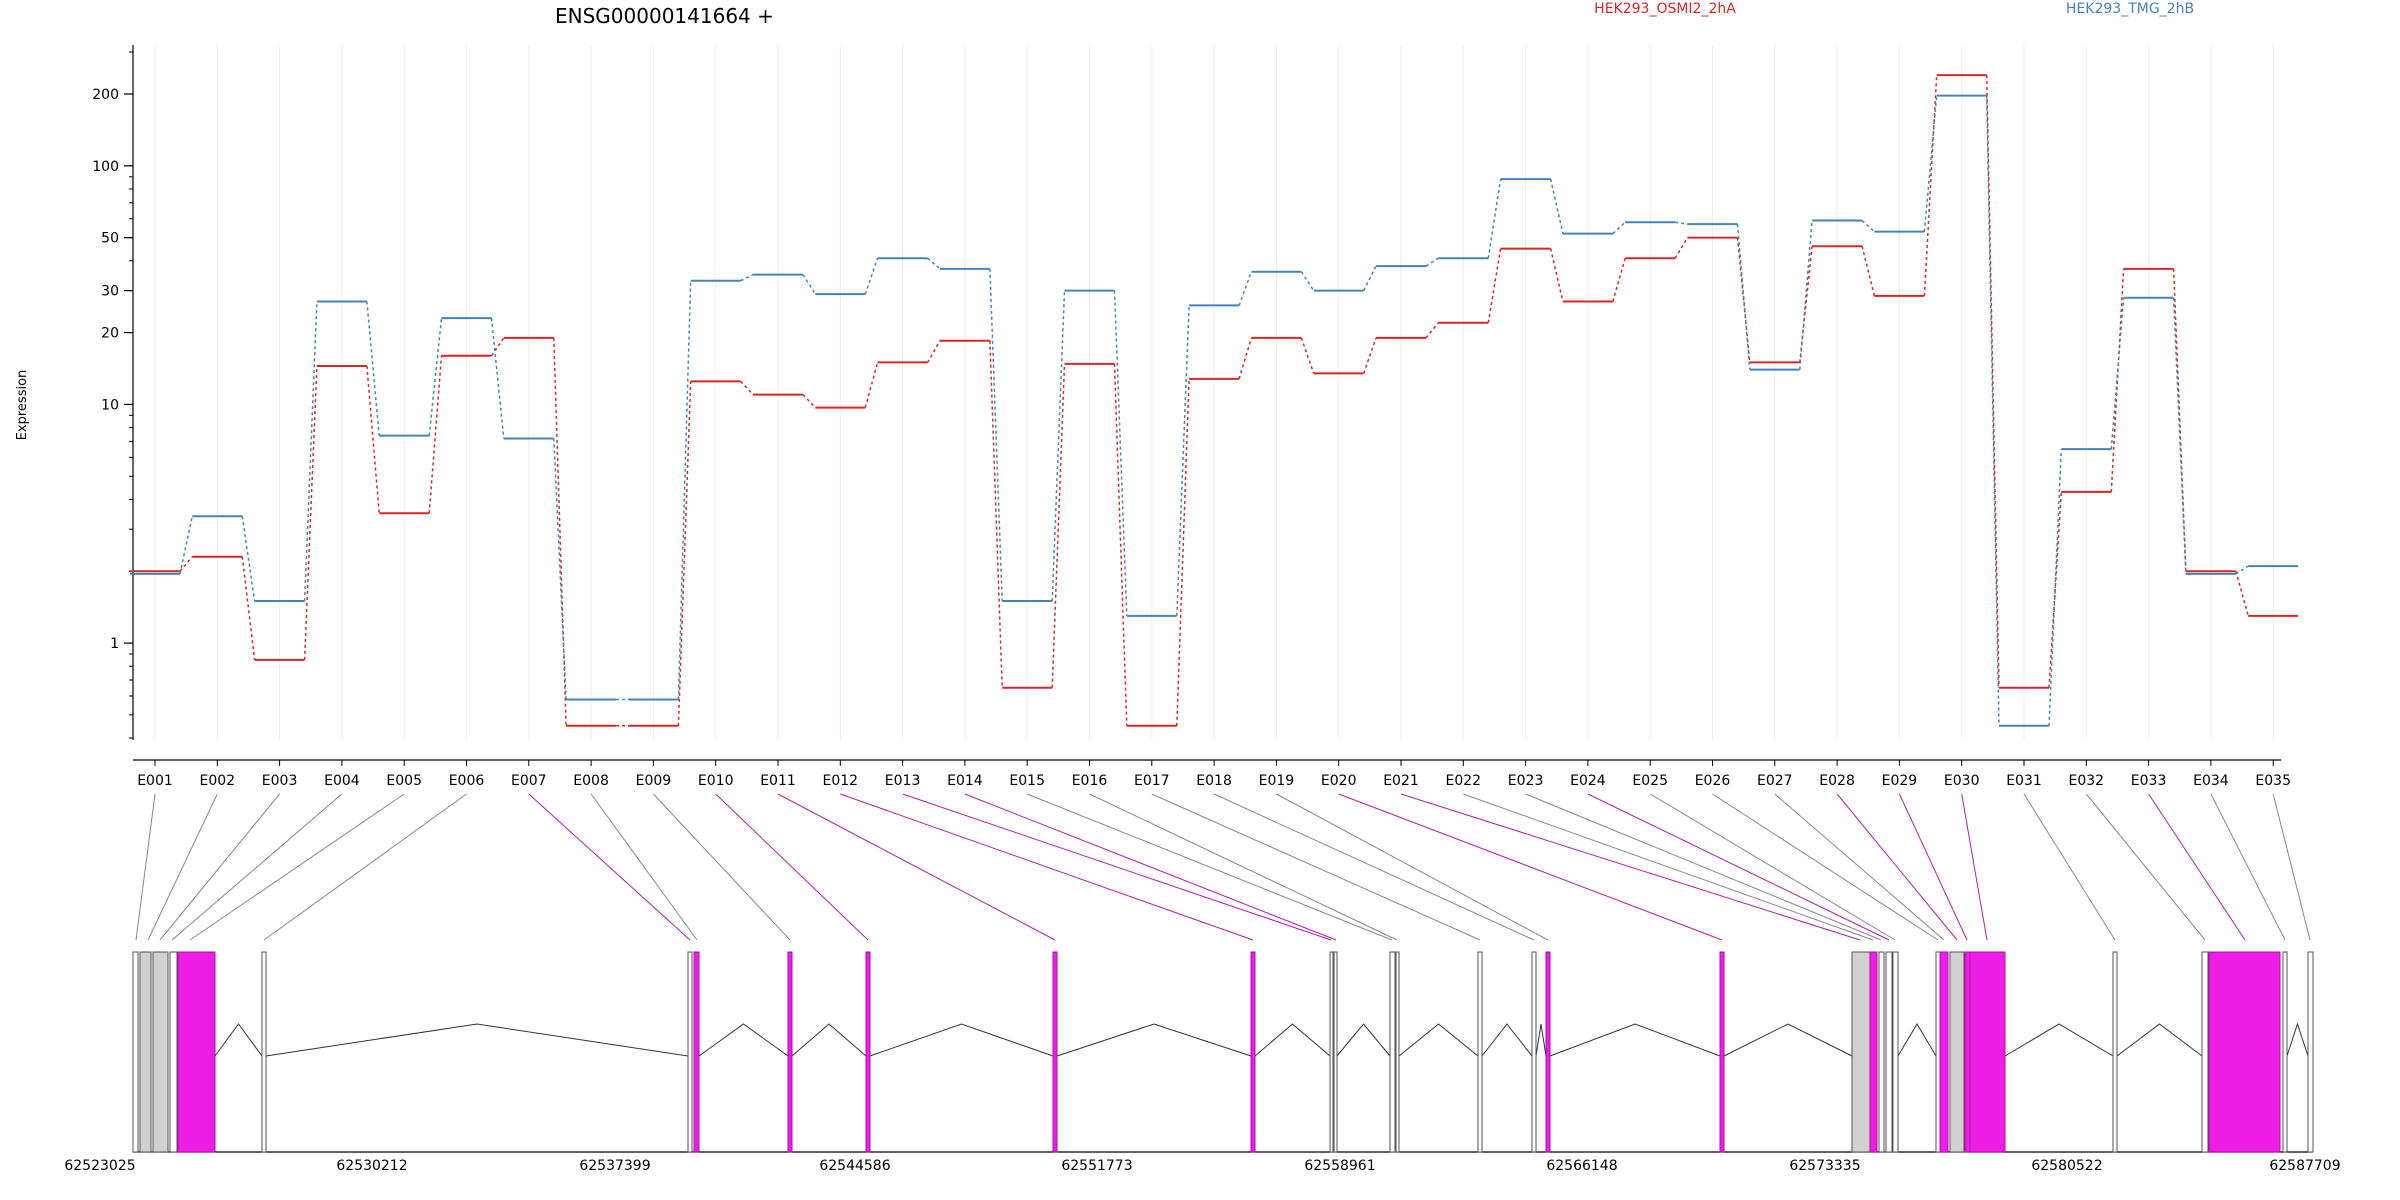 This screenshot has height=1200, width=2400. I want to click on x-tick-label: E003, so click(280, 781).